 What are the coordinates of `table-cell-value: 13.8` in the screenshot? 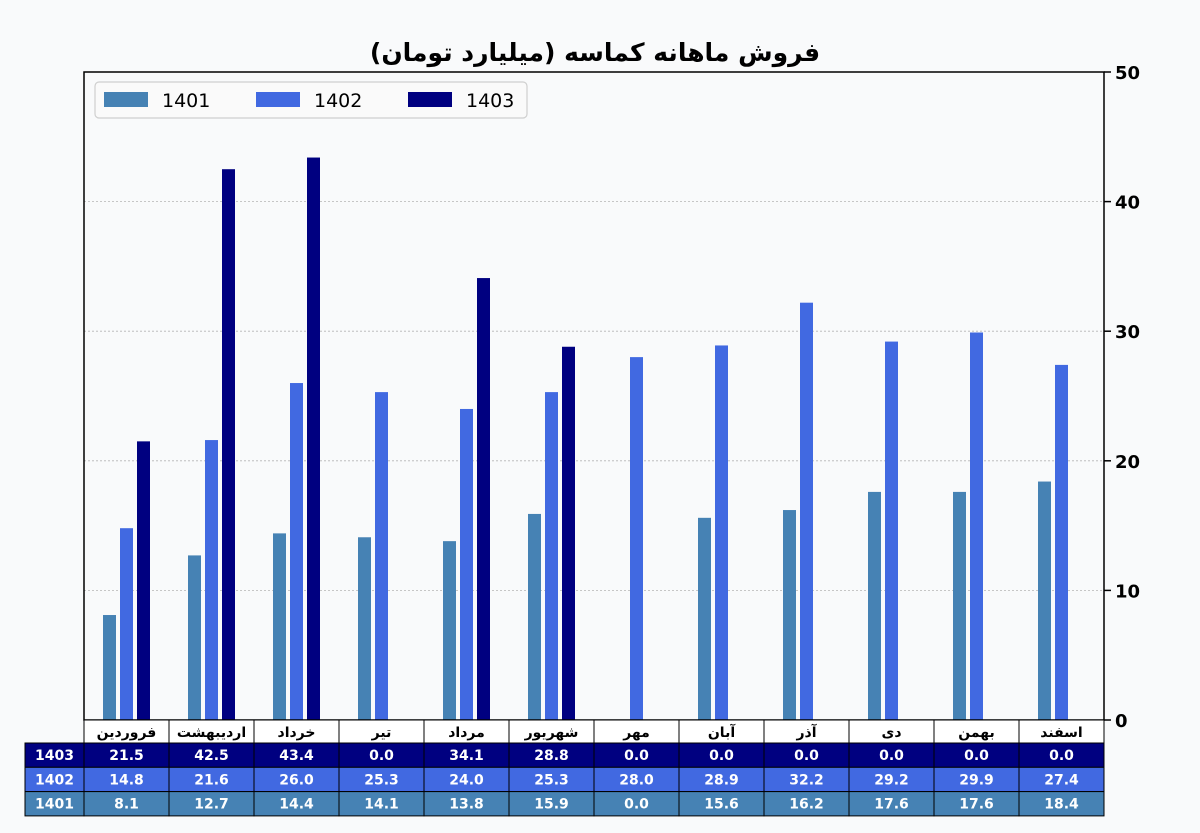 It's located at (466, 805).